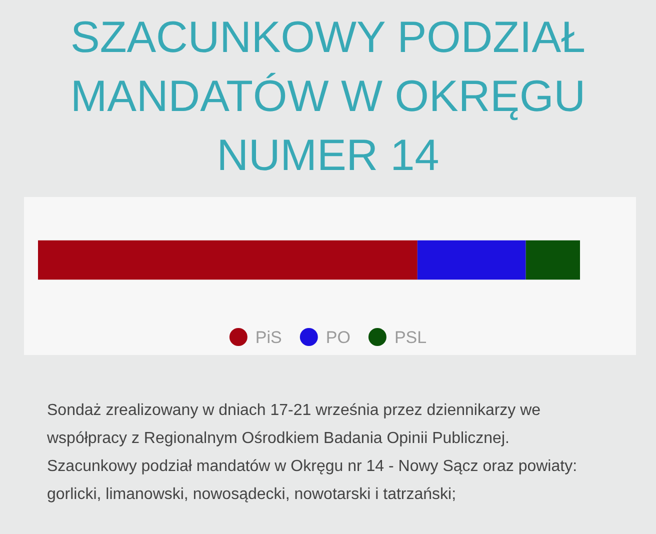  What do you see at coordinates (410, 337) in the screenshot?
I see `legend-label: PSL` at bounding box center [410, 337].